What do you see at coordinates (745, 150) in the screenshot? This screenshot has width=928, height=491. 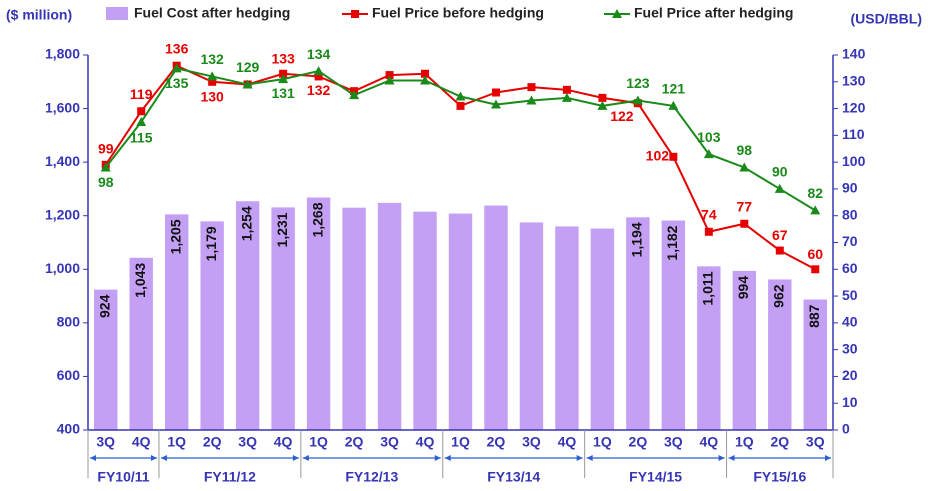 I see `point-label: 98` at bounding box center [745, 150].